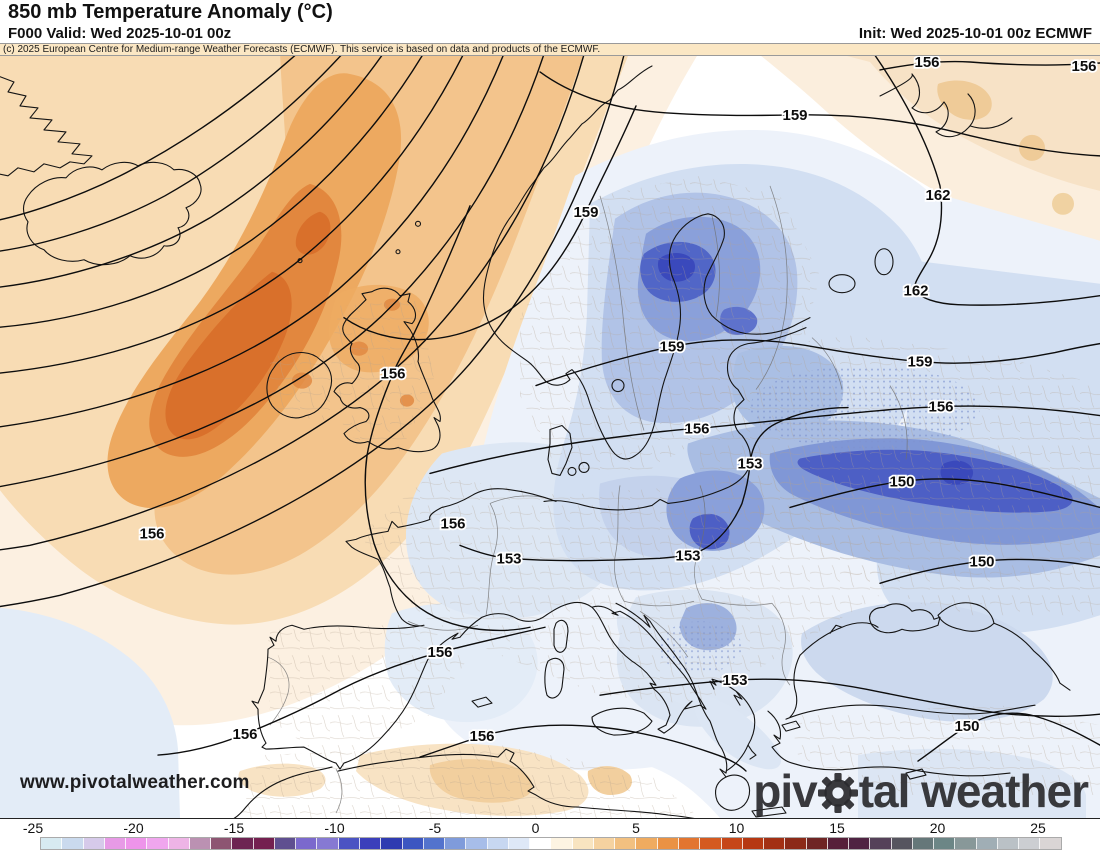  Describe the element at coordinates (937, 828) in the screenshot. I see `colorbar-tick-label: 20` at that location.